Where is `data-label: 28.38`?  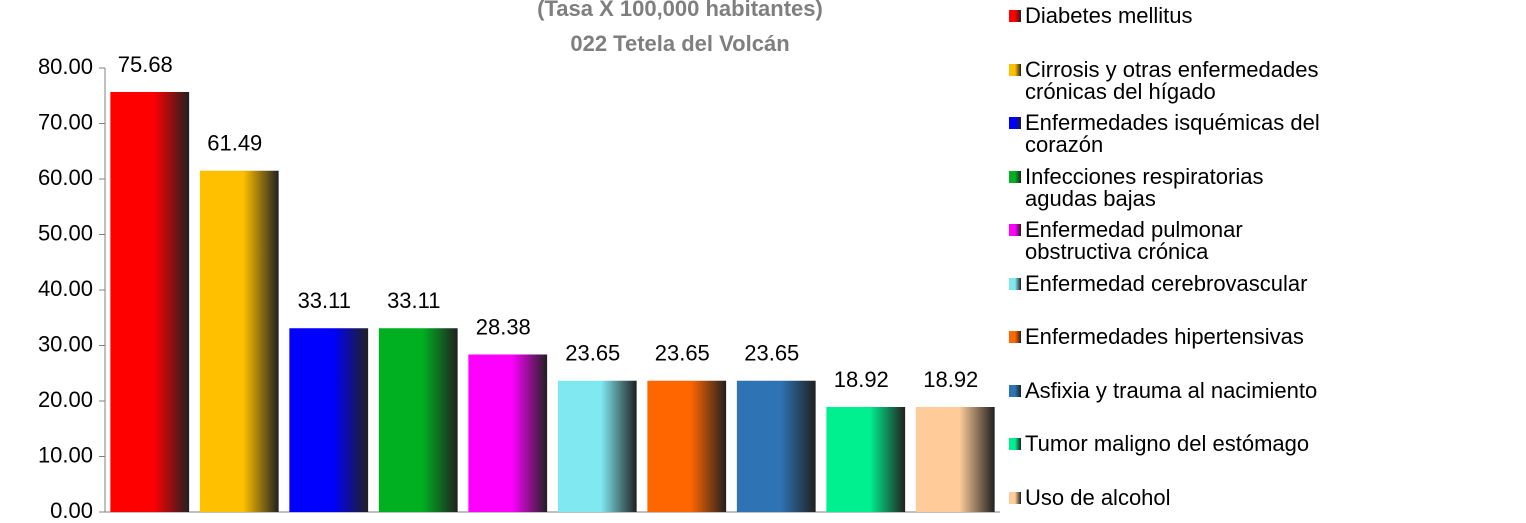 data-label: 28.38 is located at coordinates (503, 326).